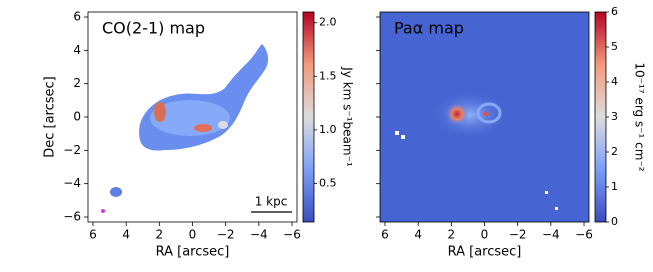 The height and width of the screenshot is (272, 653). I want to click on colorbar-label: Jy km s⁻¹beam⁻¹, so click(348, 116).